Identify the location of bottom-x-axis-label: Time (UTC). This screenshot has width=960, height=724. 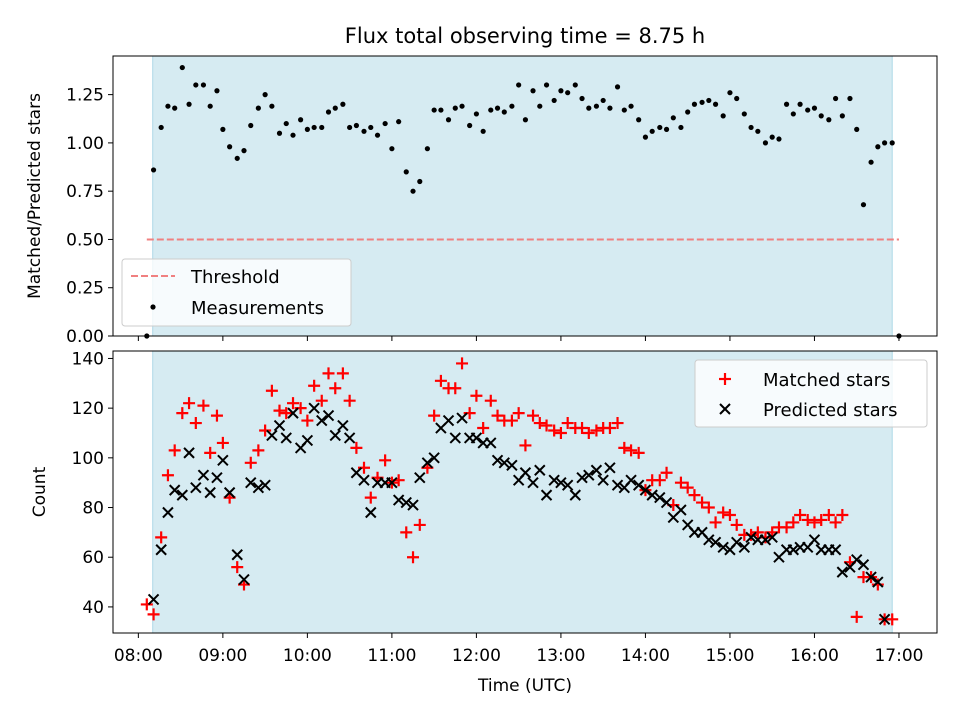
(524, 686).